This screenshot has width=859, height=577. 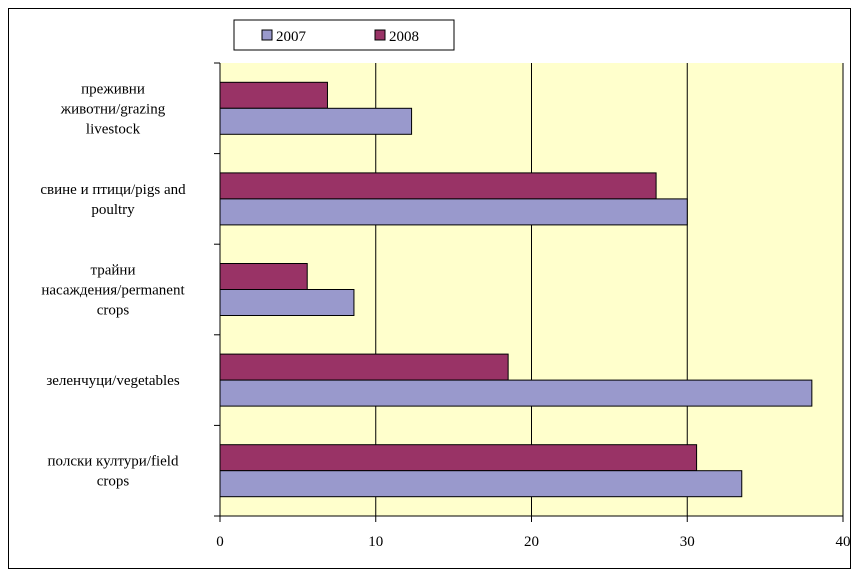 What do you see at coordinates (687, 542) in the screenshot?
I see `x-tick-label: 30` at bounding box center [687, 542].